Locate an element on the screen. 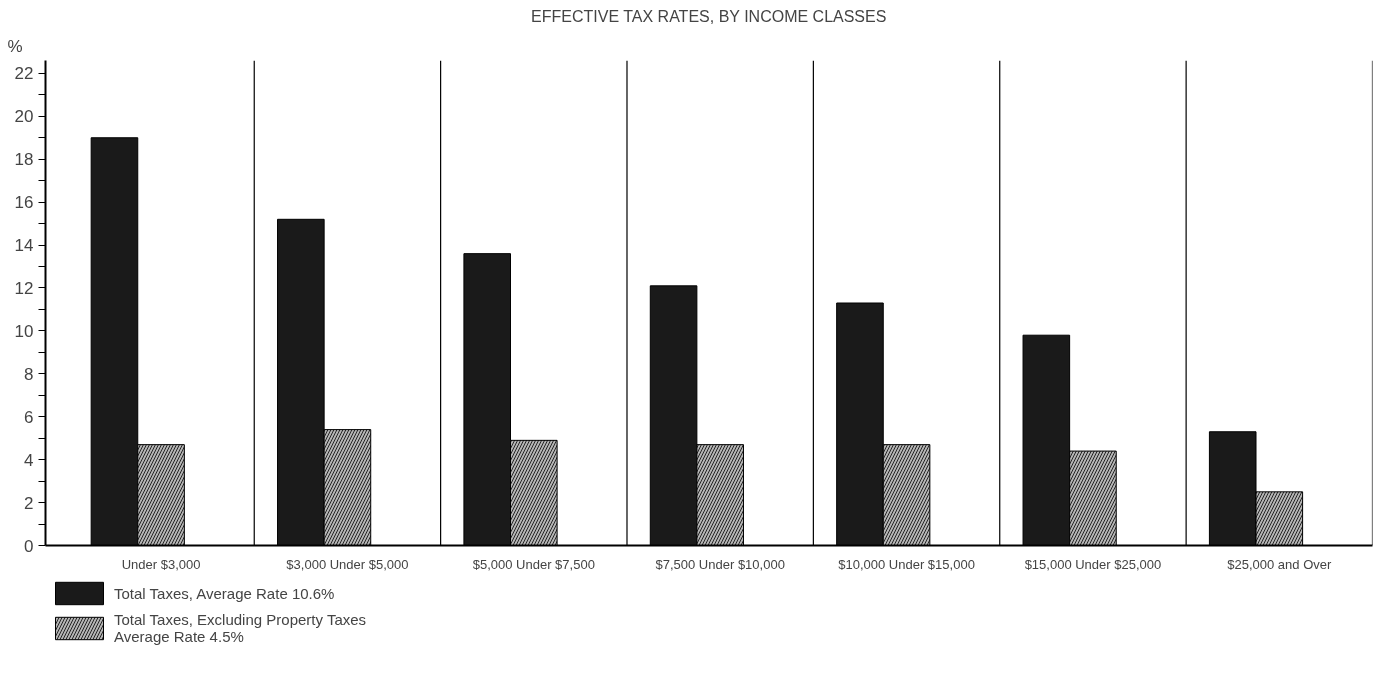 The height and width of the screenshot is (694, 1385). legend-label: Total Taxes, Excluding Property Taxes Average Rate 4.5% is located at coordinates (240, 628).